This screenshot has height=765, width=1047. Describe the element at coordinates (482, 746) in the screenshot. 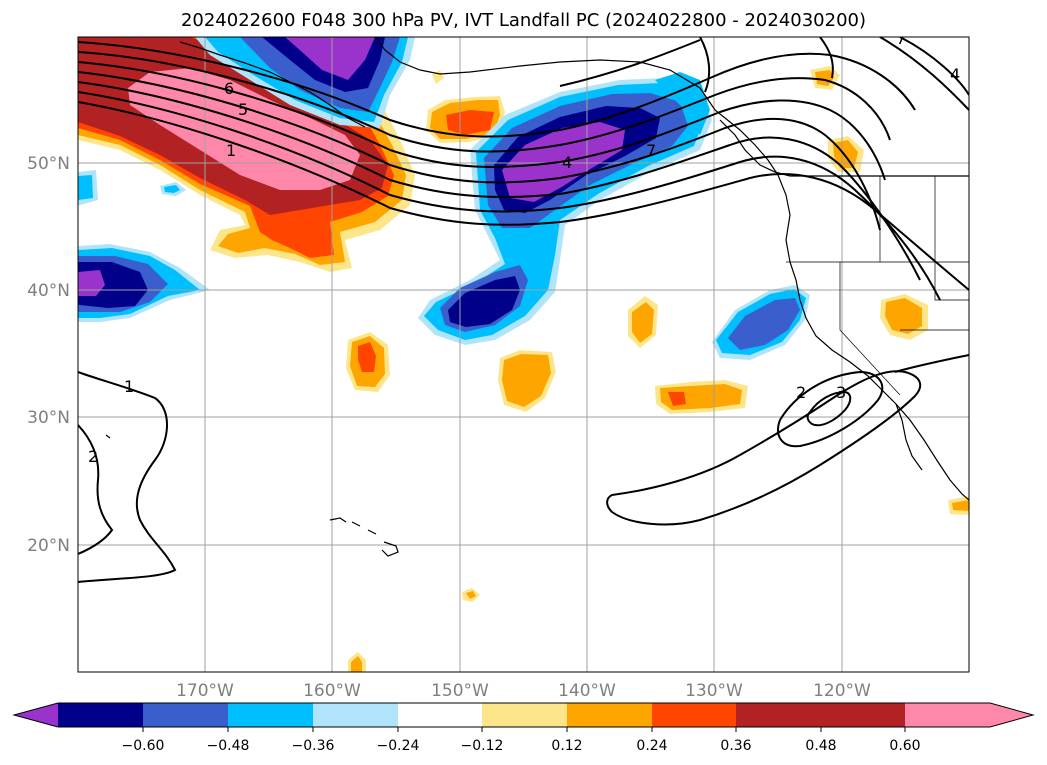

I see `cb-tick-label: −0.12` at that location.